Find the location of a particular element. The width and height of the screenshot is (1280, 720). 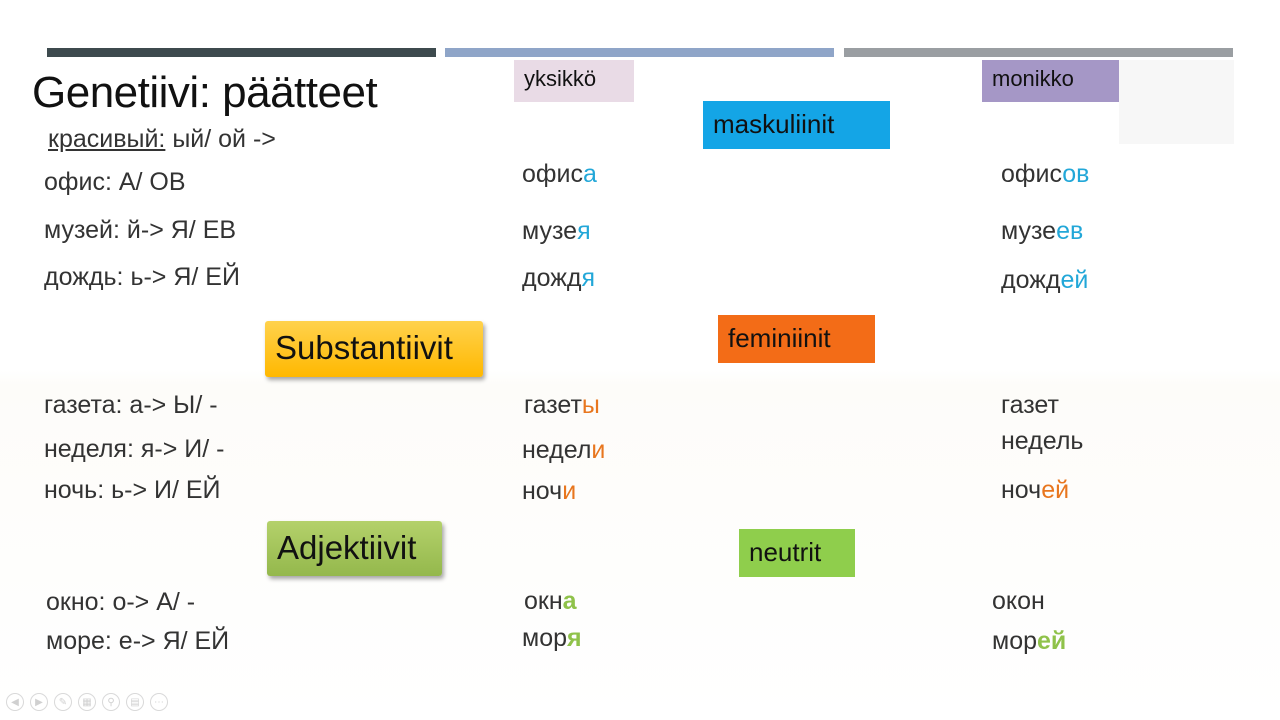

play-icon: ▶ is located at coordinates (39, 702).